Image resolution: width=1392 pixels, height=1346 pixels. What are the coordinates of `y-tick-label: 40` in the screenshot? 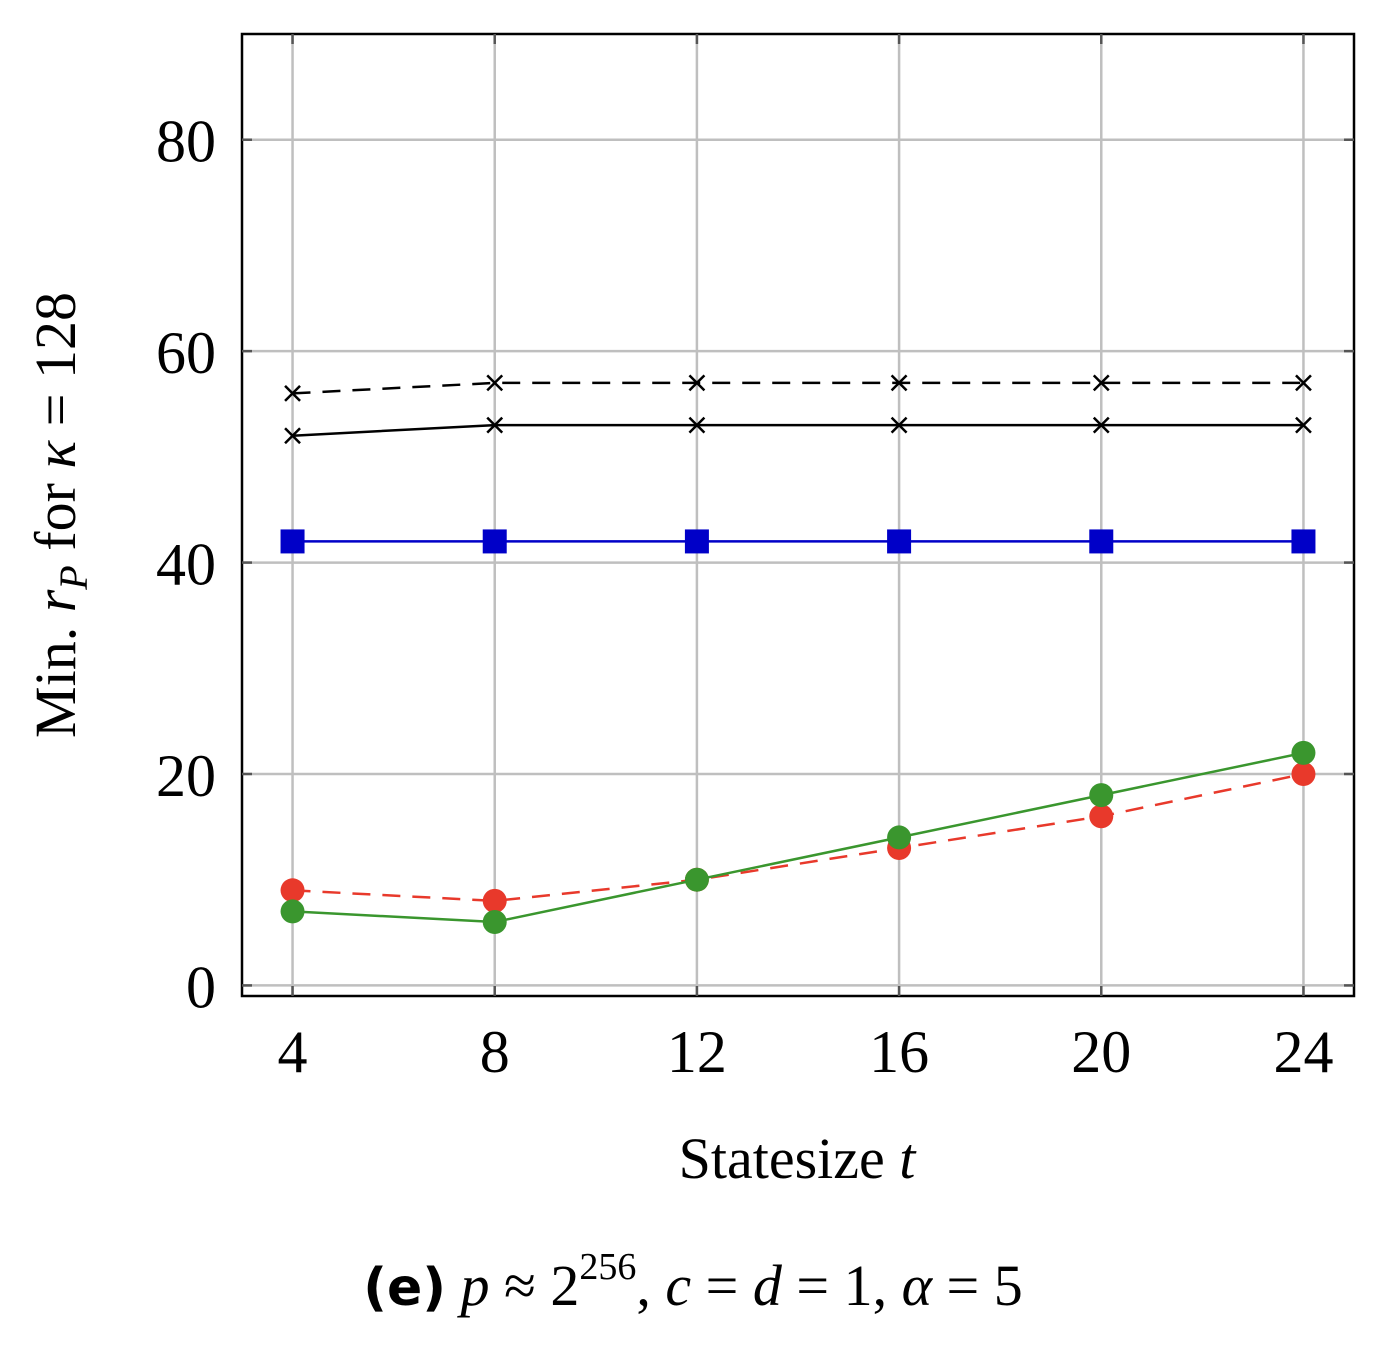 It's located at (186, 565).